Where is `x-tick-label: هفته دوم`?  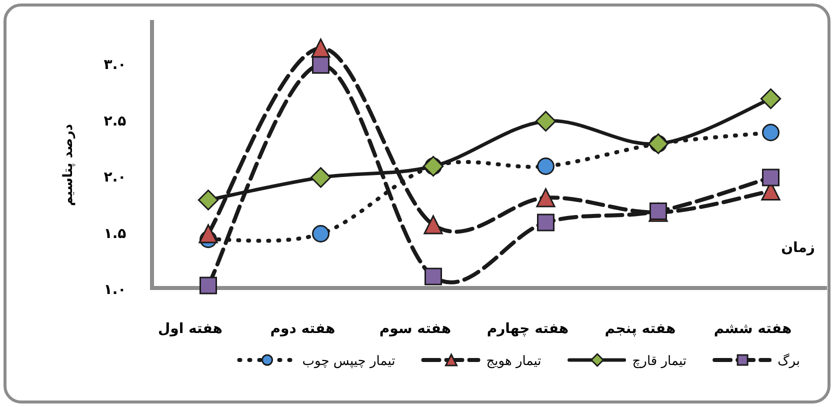 x-tick-label: هفته دوم is located at coordinates (303, 329).